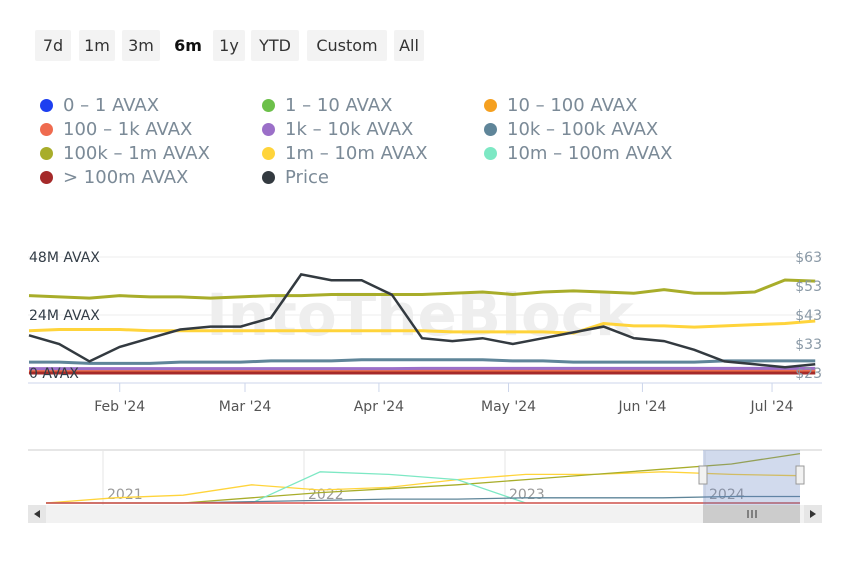 This screenshot has width=850, height=567. Describe the element at coordinates (125, 495) in the screenshot. I see `navigator-year-label: 2021` at that location.